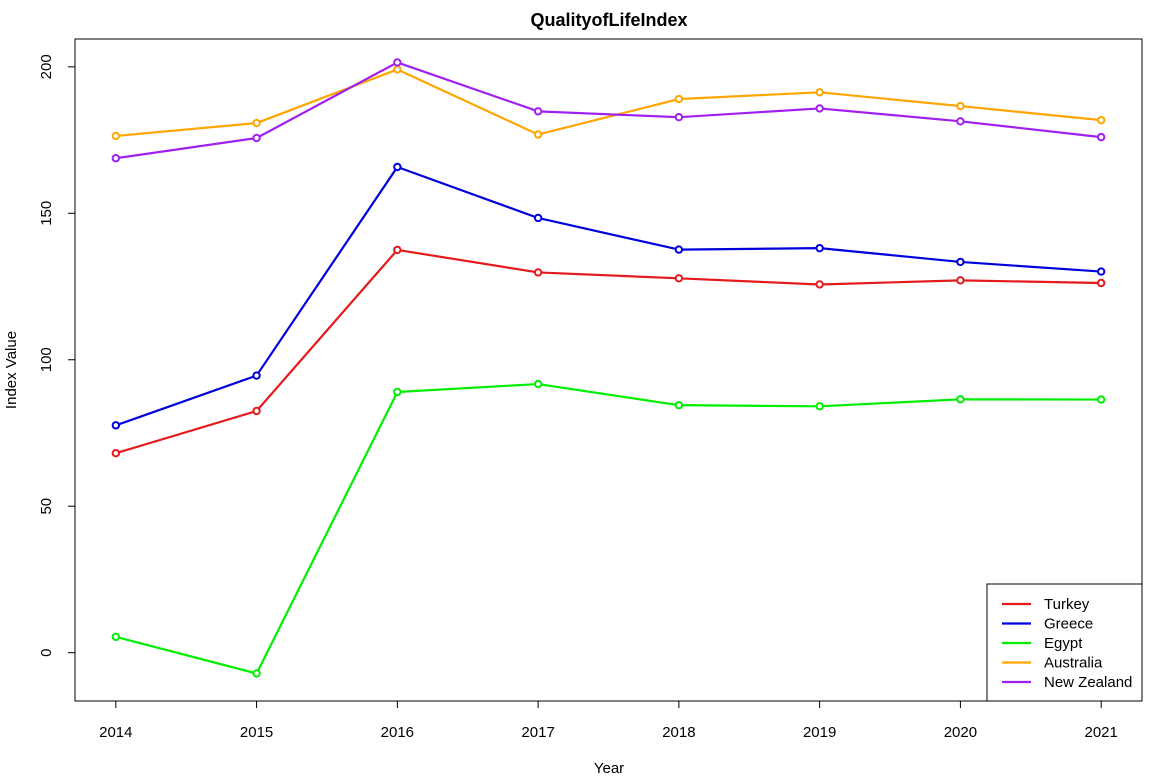  I want to click on point-greece-2017, so click(538, 218).